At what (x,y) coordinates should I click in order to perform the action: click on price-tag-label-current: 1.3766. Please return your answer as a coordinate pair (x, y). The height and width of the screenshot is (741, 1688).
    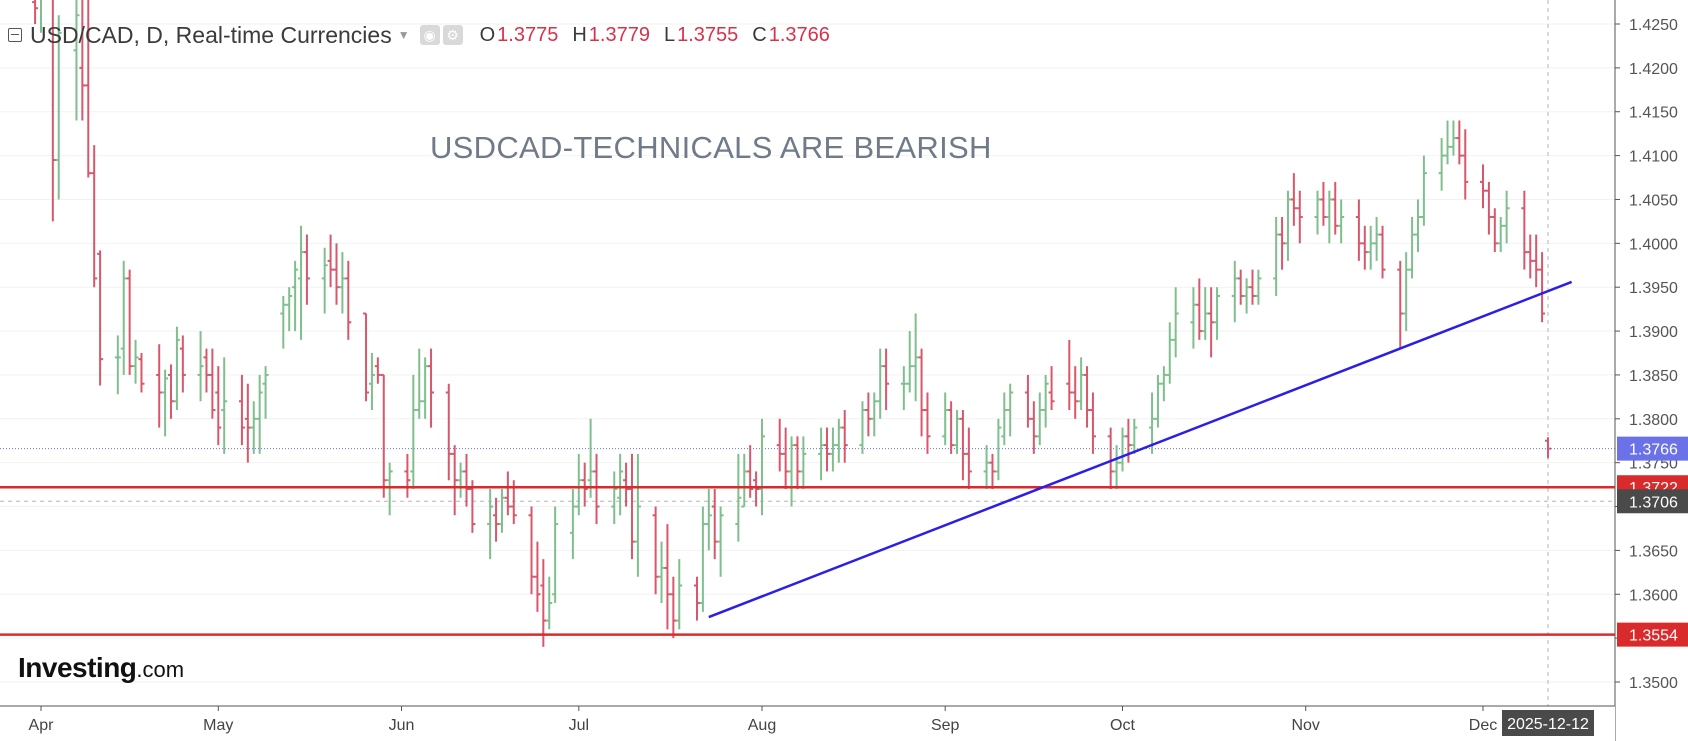
    Looking at the image, I should click on (1653, 450).